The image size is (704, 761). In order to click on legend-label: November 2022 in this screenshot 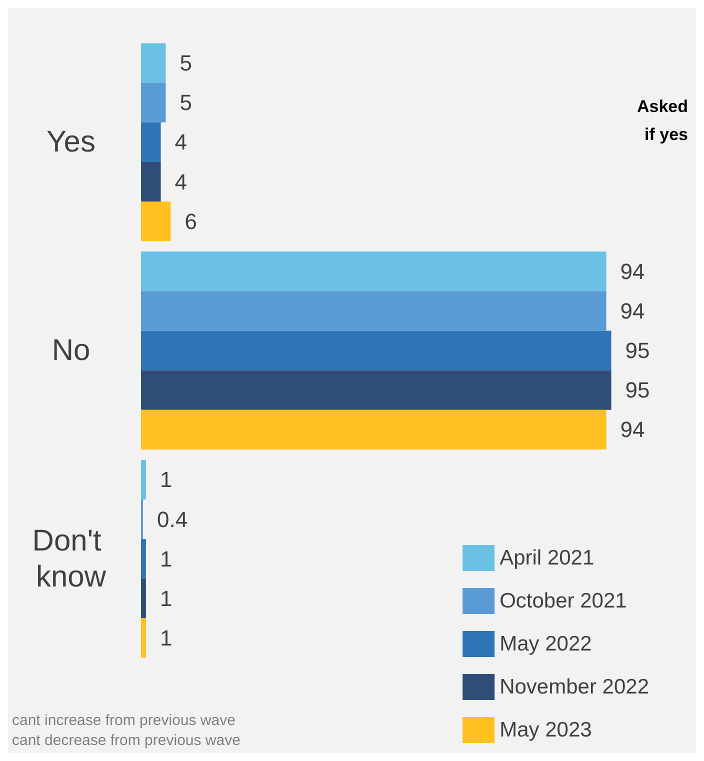, I will do `click(574, 687)`.